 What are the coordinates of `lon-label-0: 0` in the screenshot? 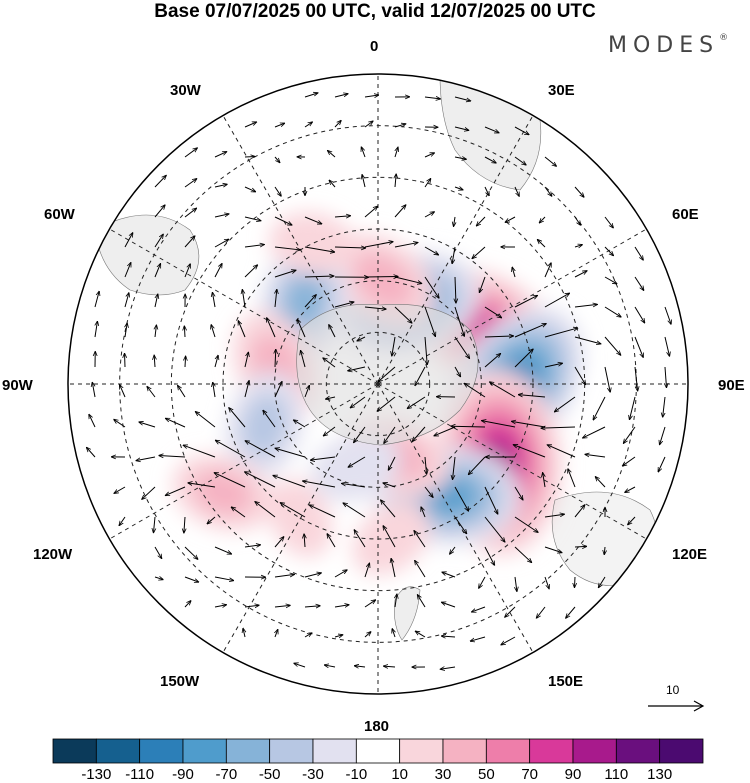 It's located at (374, 46).